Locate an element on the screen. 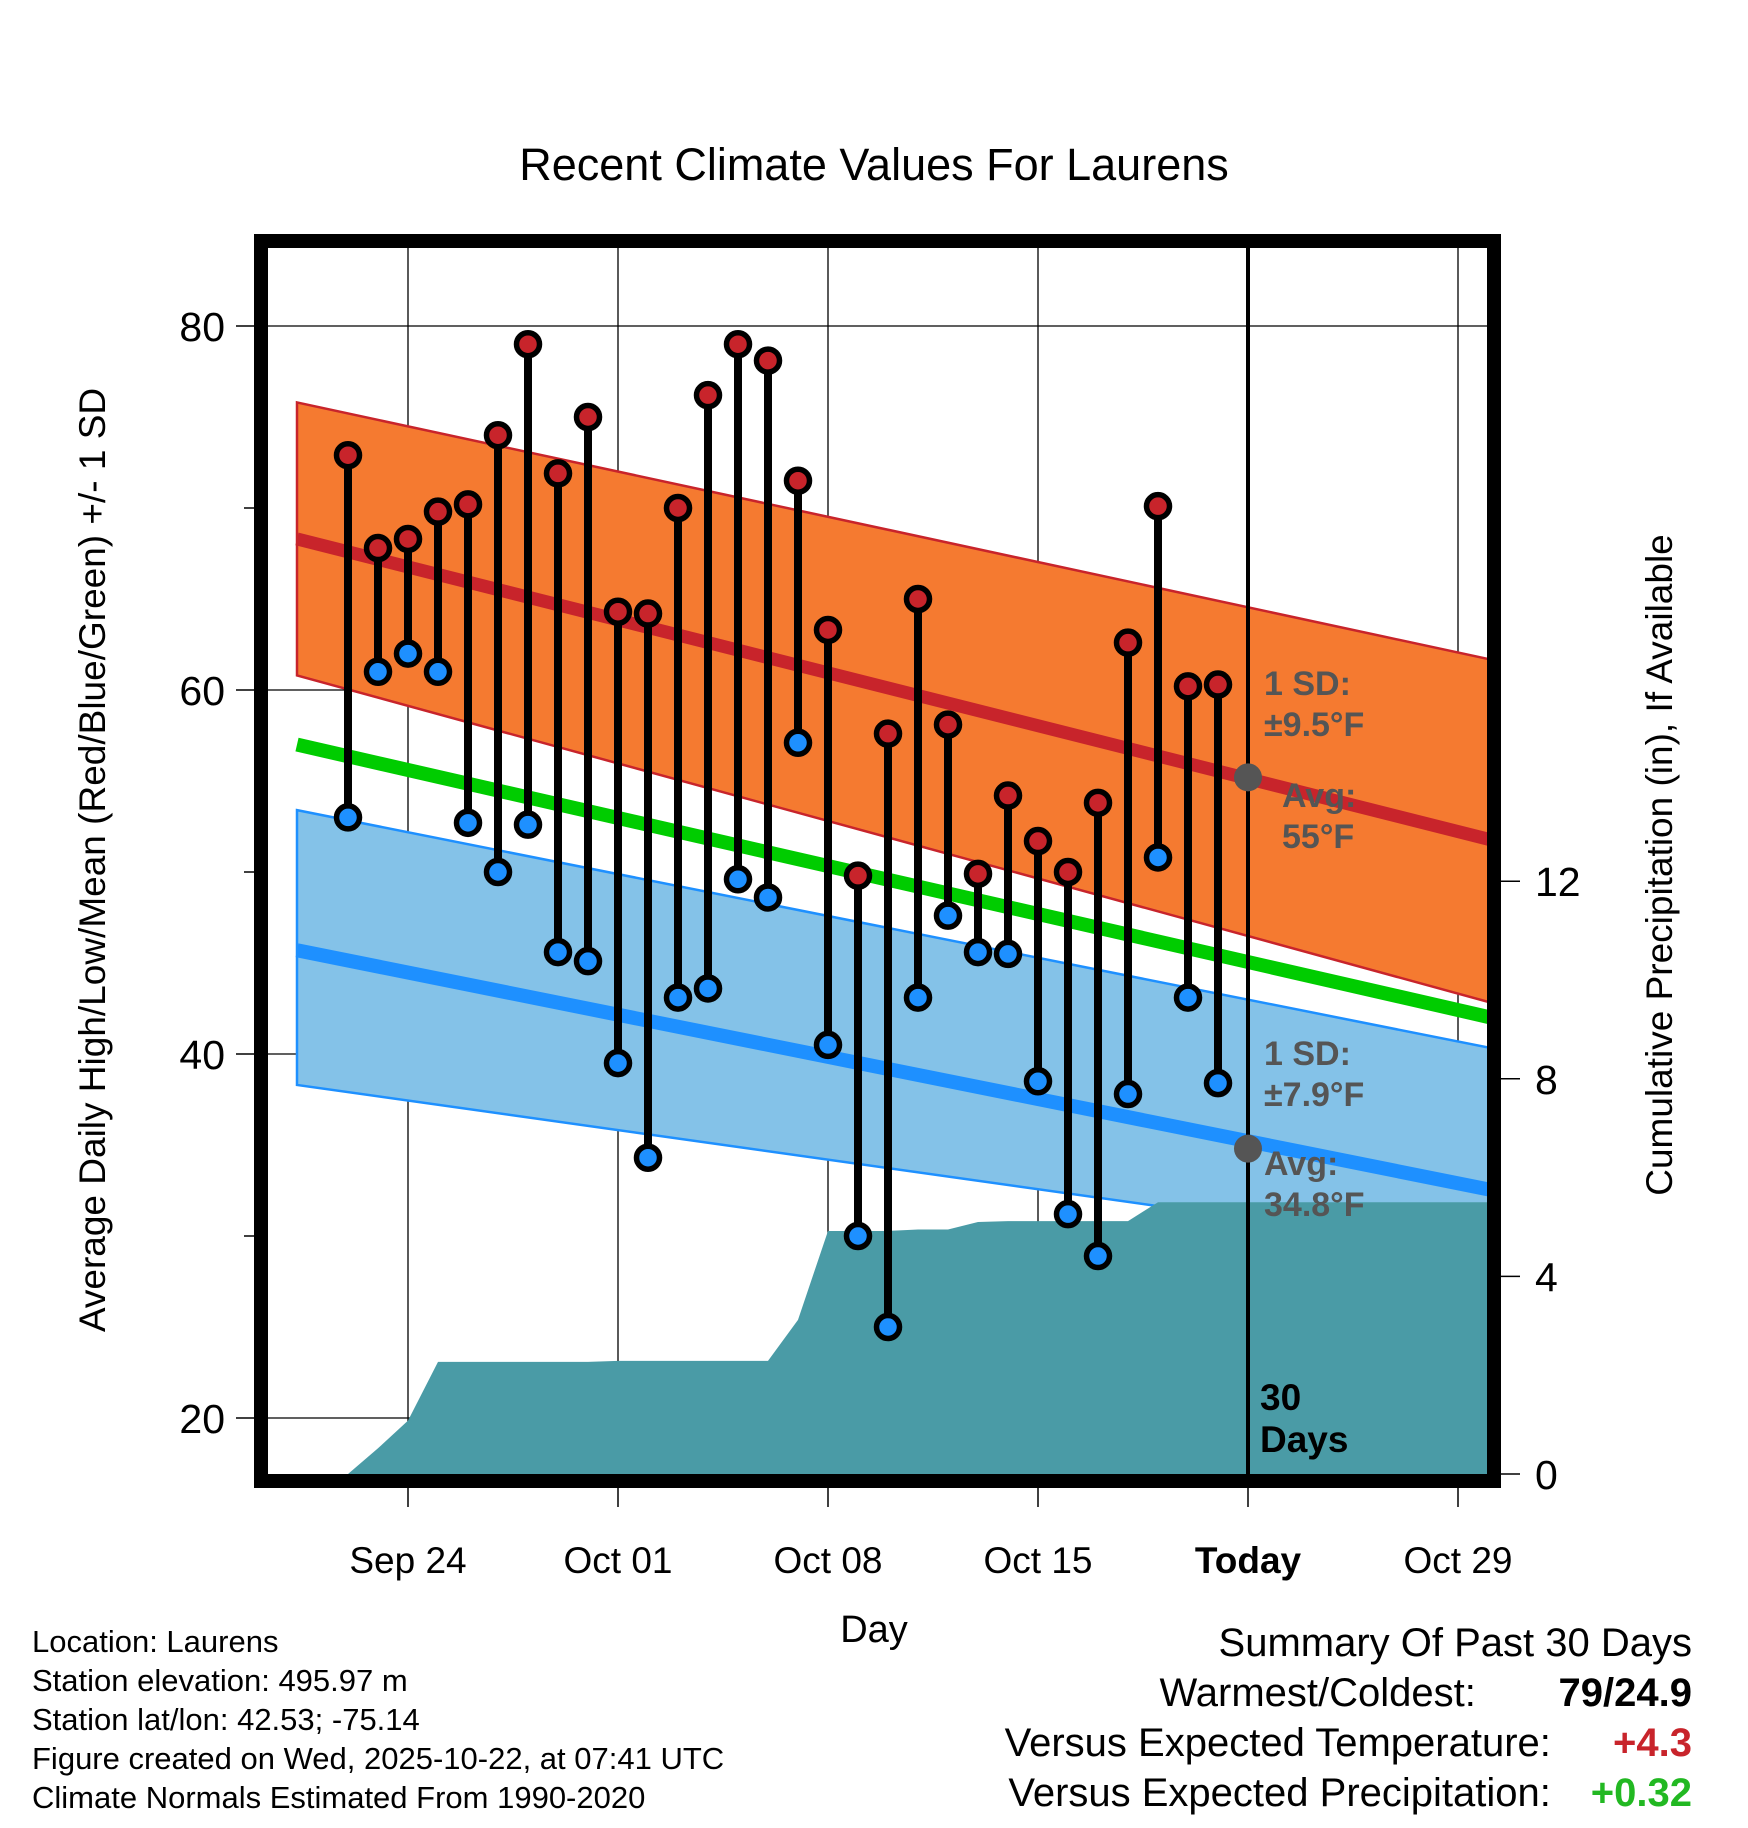  precip-value: +0.32 is located at coordinates (1641, 1793).